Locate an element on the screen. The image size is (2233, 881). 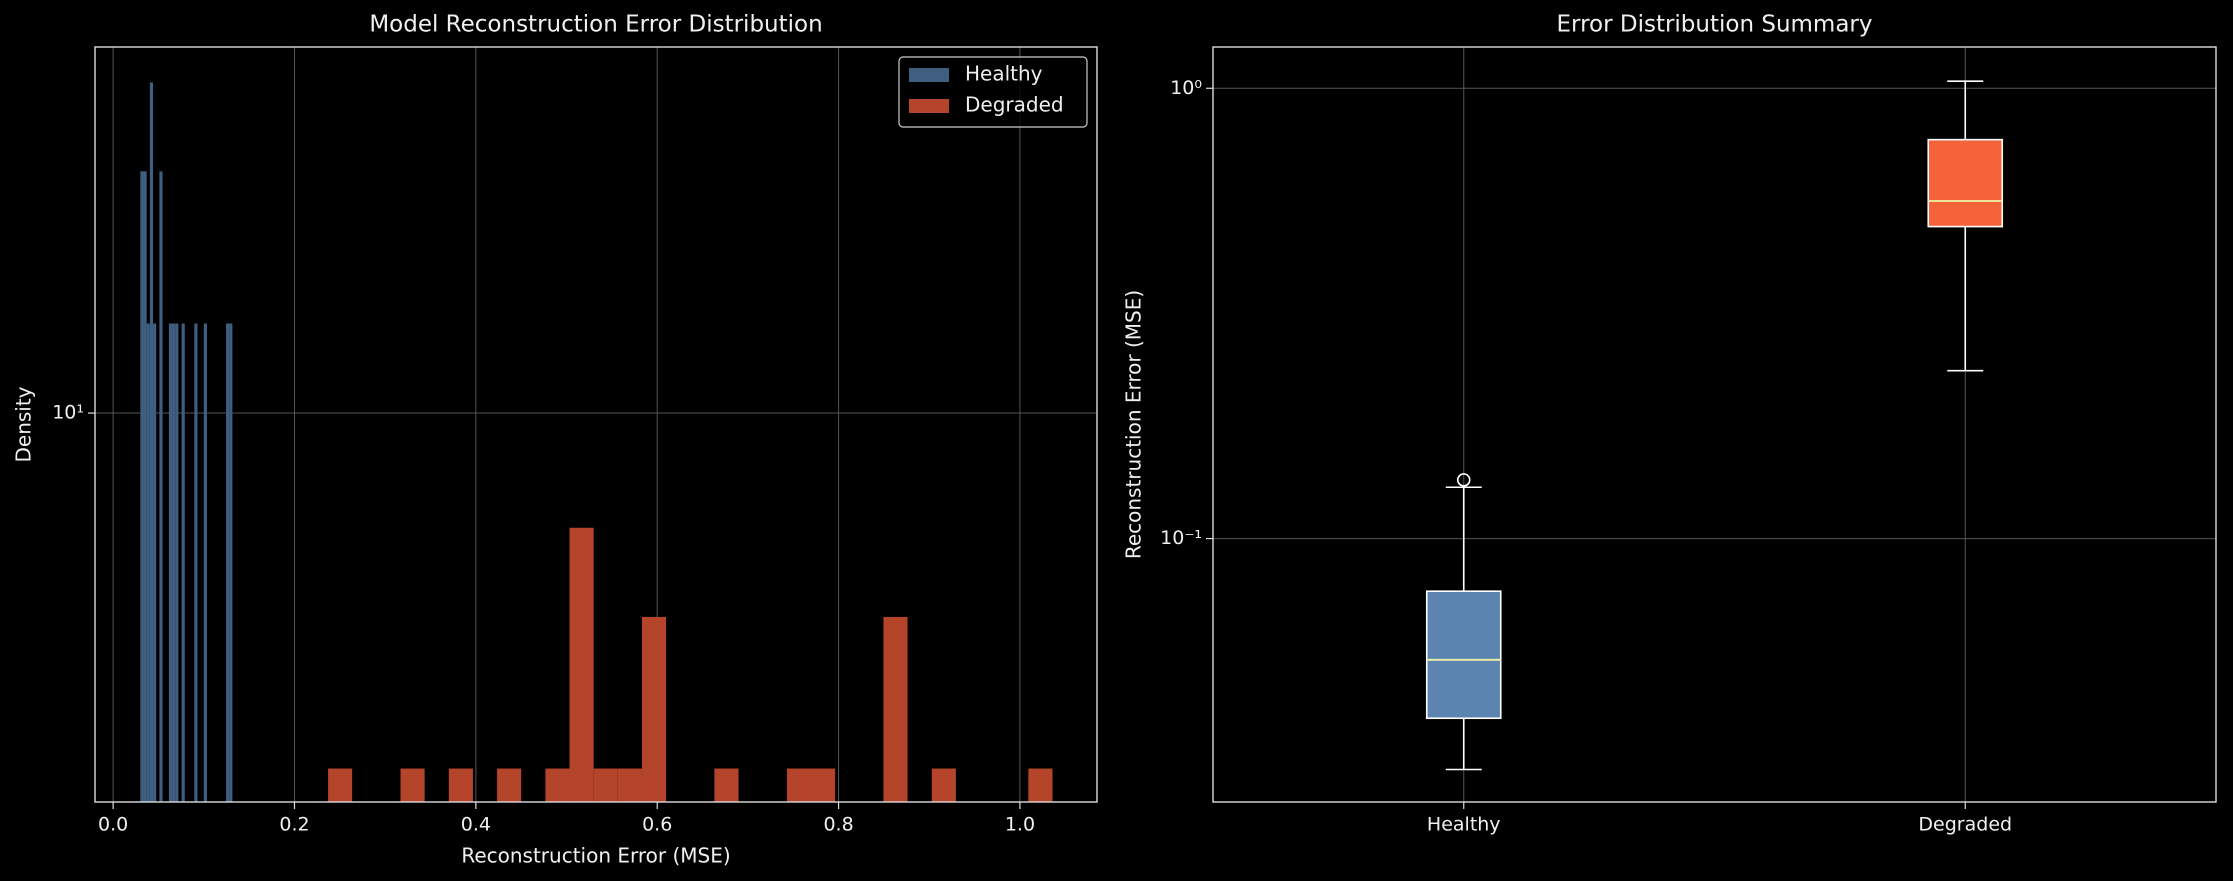
chart-title: Error Distribution Summary is located at coordinates (1714, 25).